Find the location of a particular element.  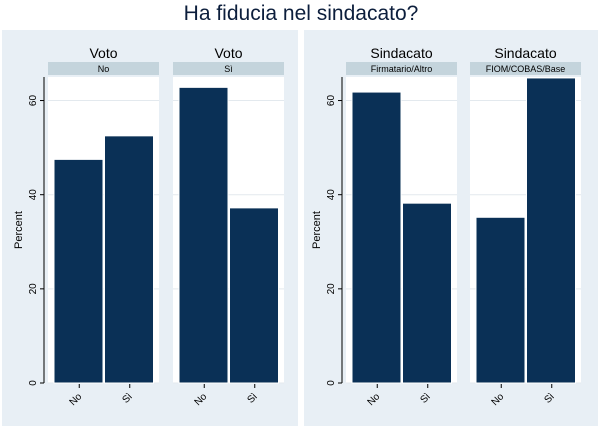

panel-strip-label: No is located at coordinates (104, 69).